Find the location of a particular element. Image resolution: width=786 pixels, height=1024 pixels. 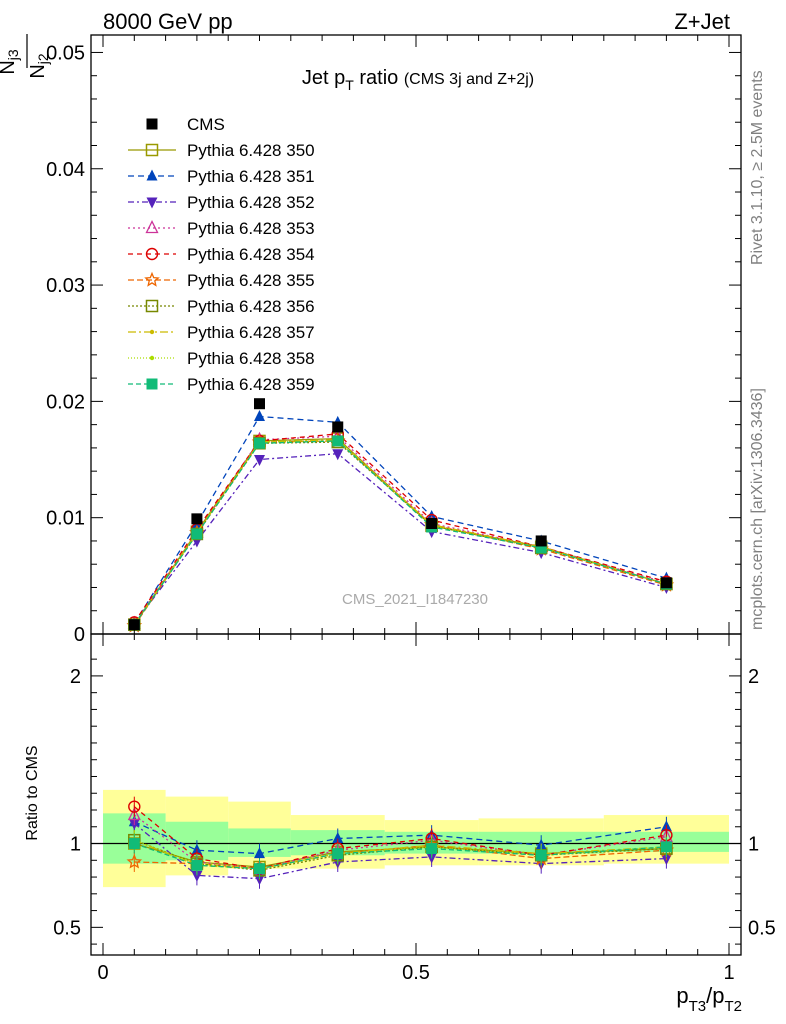

legend-label: Pythia 6.428 350 is located at coordinates (251, 150).